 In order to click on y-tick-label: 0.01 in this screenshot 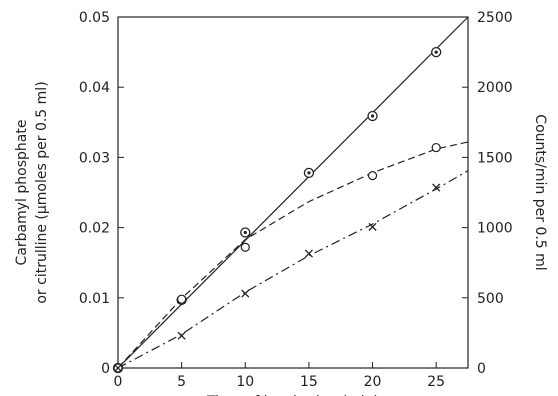, I will do `click(94, 299)`.